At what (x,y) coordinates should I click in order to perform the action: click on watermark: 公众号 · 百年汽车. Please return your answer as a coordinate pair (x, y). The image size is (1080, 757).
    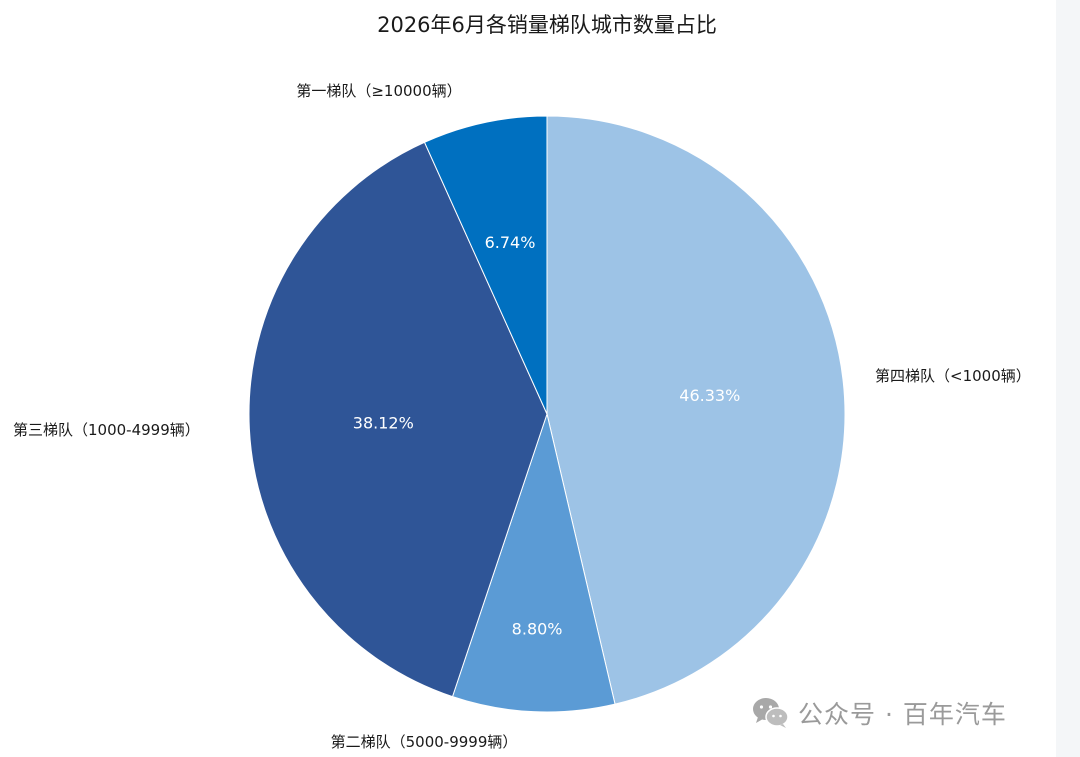
    Looking at the image, I should click on (879, 713).